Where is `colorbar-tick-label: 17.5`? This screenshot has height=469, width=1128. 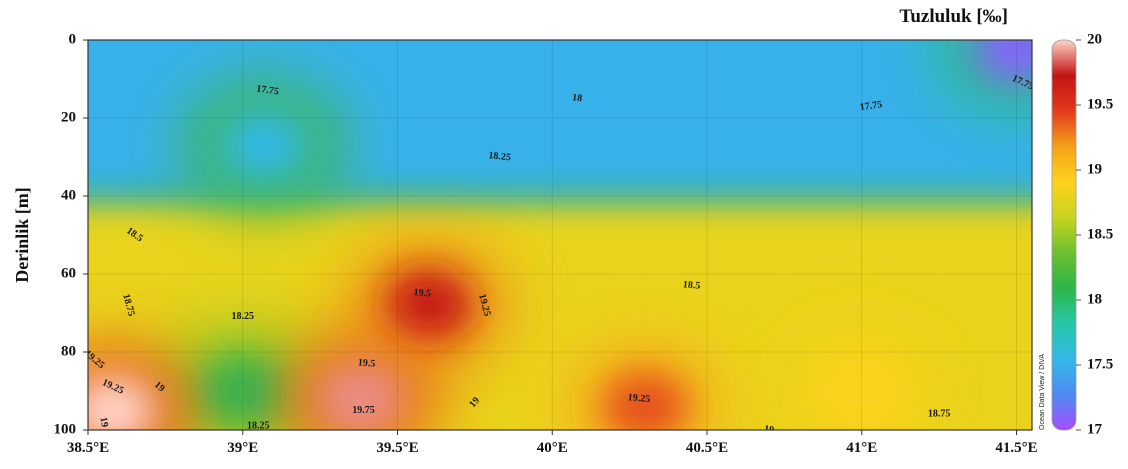 colorbar-tick-label: 17.5 is located at coordinates (1100, 364).